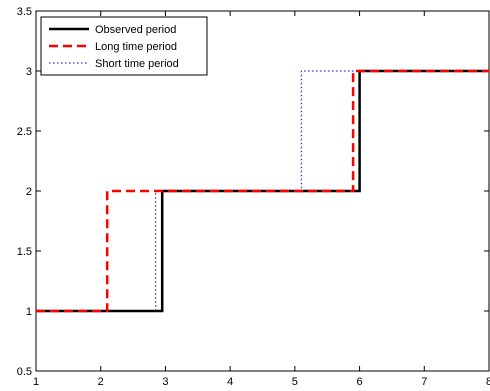  What do you see at coordinates (24, 372) in the screenshot?
I see `y-tick-label: 0.5` at bounding box center [24, 372].